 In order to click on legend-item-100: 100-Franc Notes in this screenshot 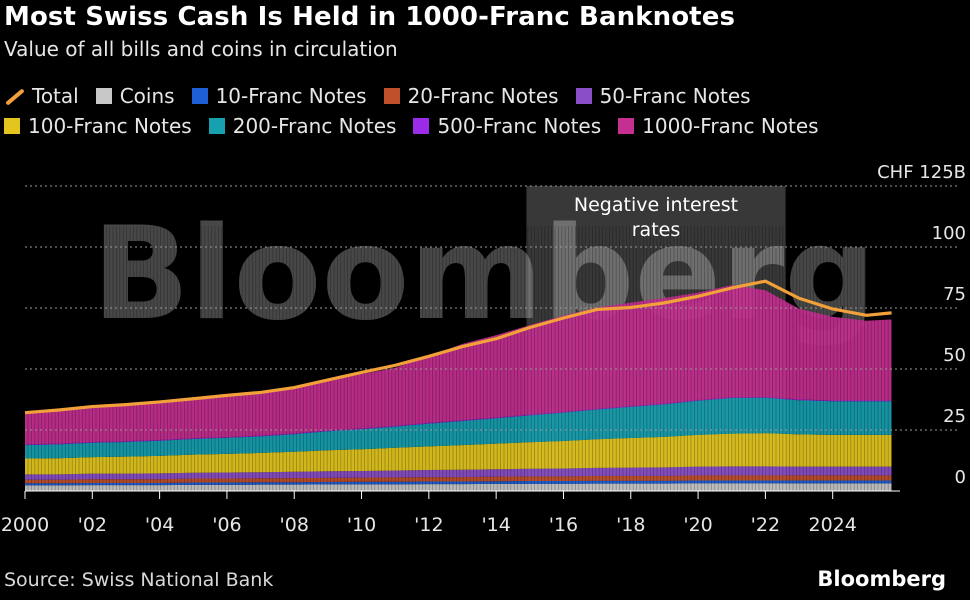, I will do `click(98, 126)`.